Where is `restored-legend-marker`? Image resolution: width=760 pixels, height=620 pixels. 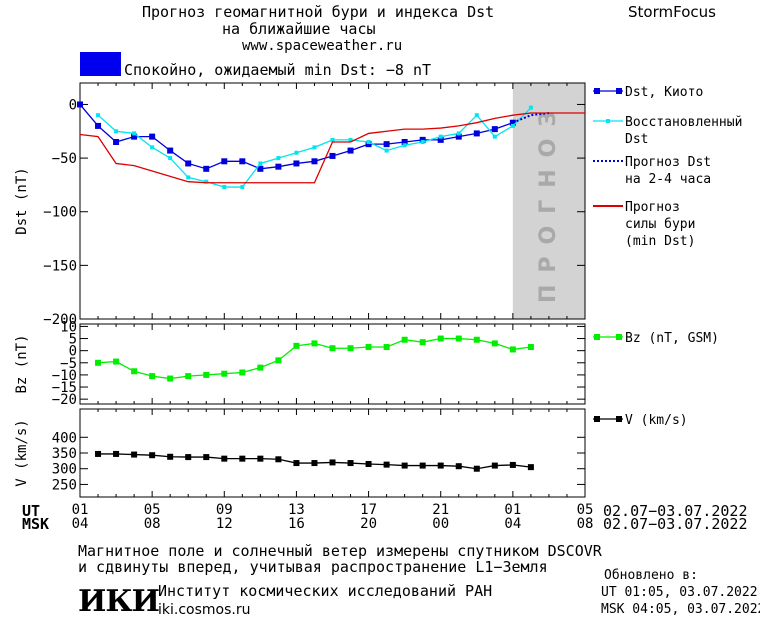
restored-legend-marker is located at coordinates (608, 121).